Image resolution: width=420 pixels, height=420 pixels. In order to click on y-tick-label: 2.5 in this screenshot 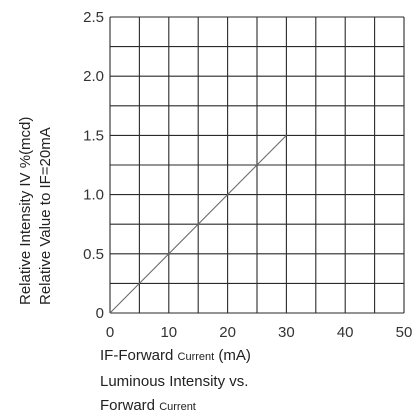, I will do `click(93, 17)`.